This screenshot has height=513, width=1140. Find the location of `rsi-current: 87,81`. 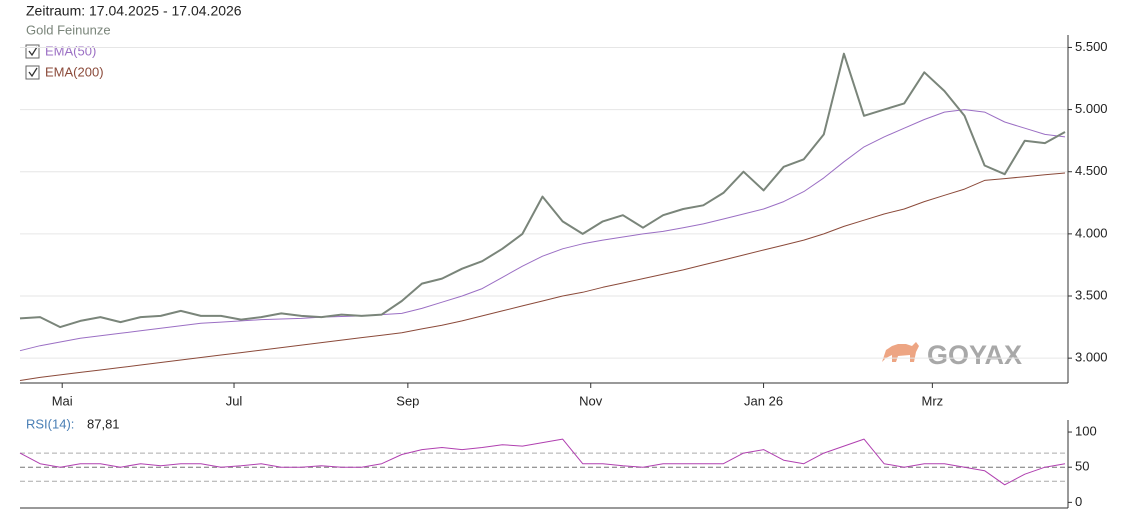

rsi-current: 87,81 is located at coordinates (103, 423).